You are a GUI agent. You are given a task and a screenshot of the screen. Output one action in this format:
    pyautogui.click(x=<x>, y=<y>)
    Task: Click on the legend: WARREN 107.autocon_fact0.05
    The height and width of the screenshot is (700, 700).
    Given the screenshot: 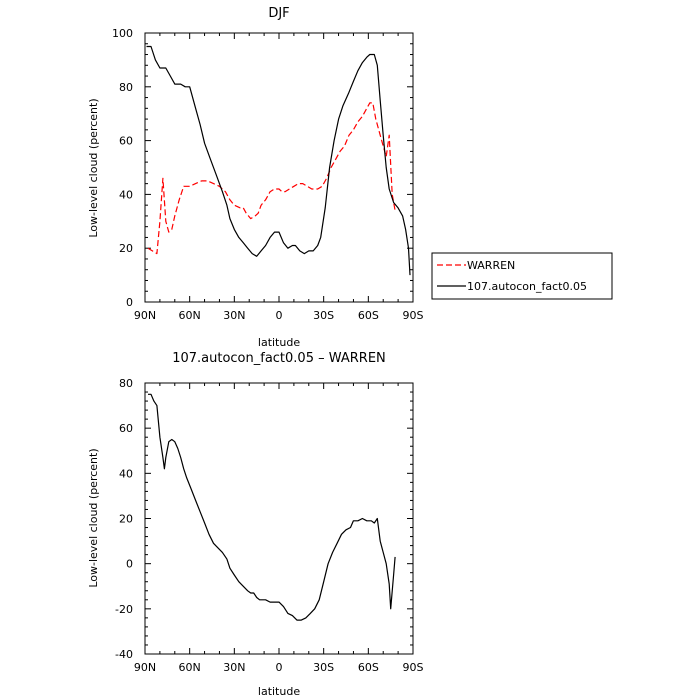 What is the action you would take?
    pyautogui.click(x=522, y=276)
    